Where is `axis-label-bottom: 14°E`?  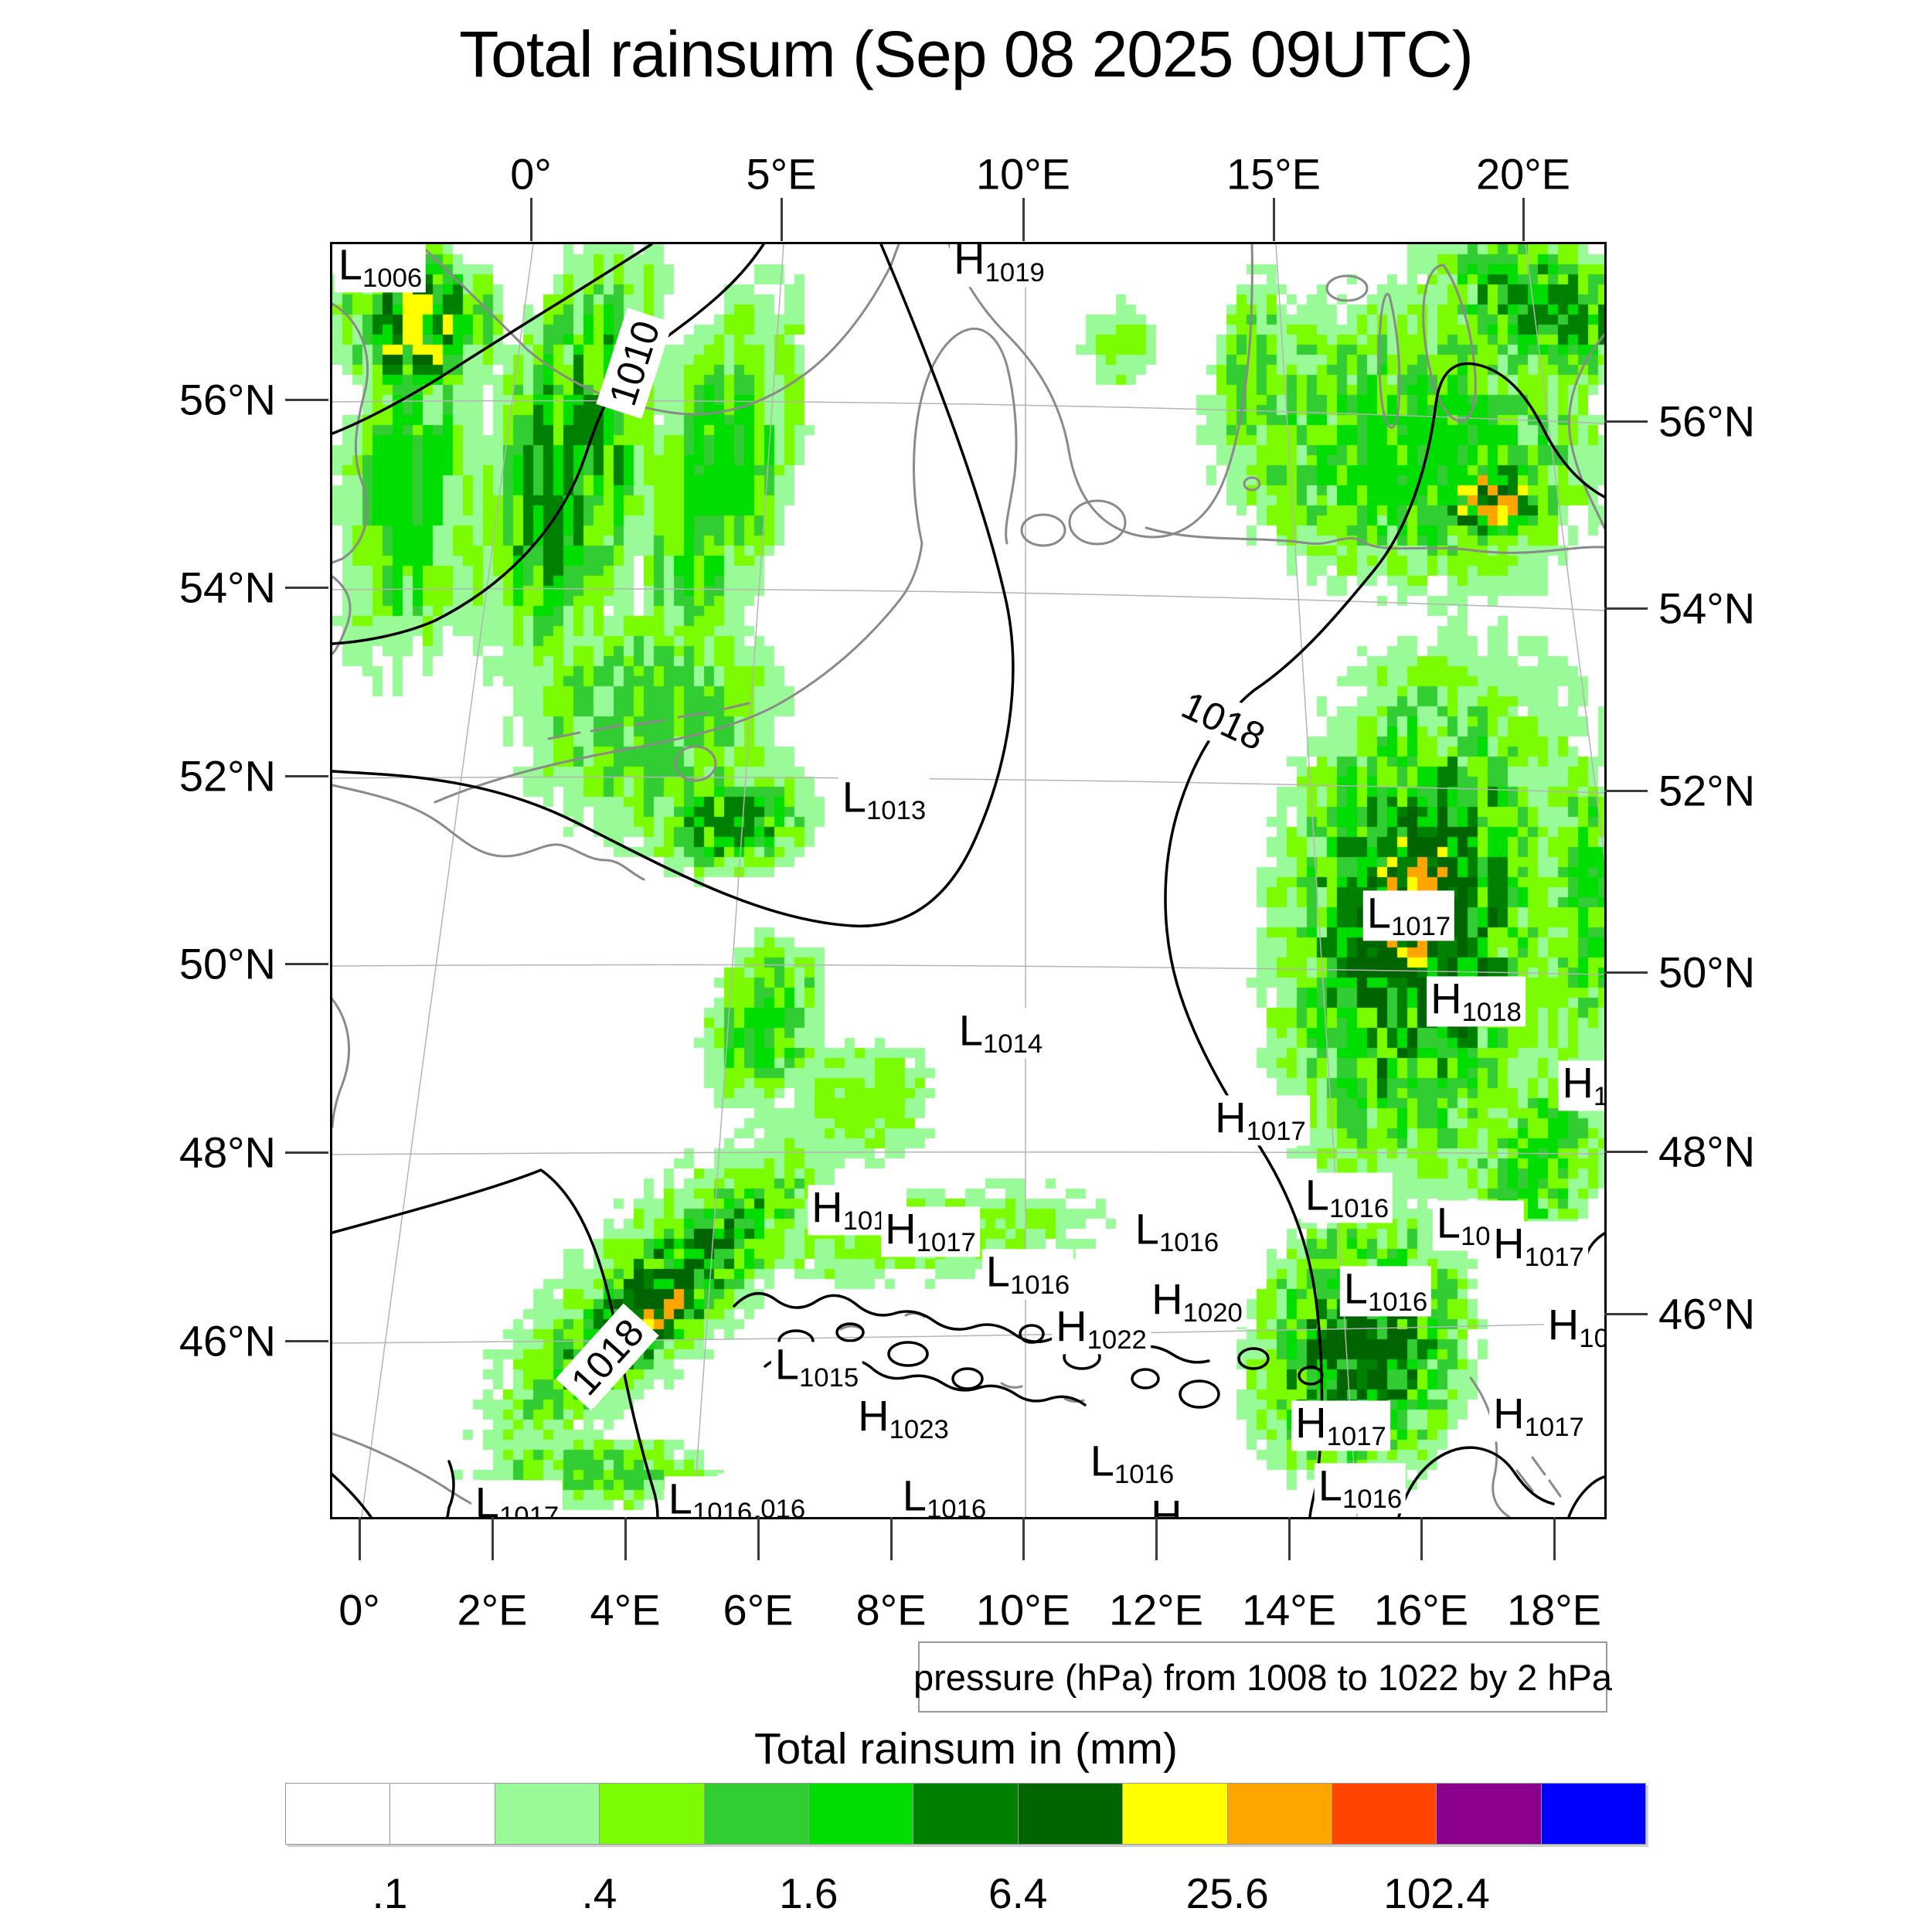
axis-label-bottom: 14°E is located at coordinates (1289, 1610).